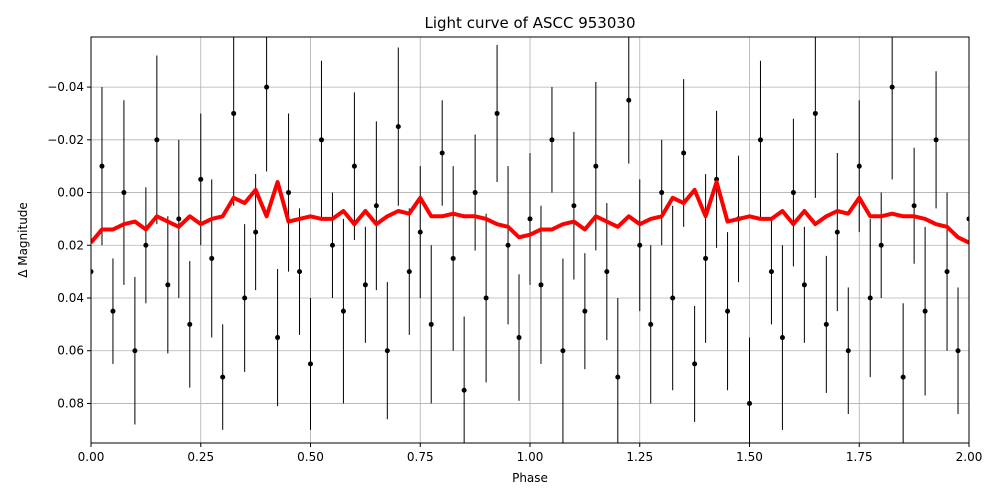  Describe the element at coordinates (70, 403) in the screenshot. I see `y-tick-label: 0.08` at that location.